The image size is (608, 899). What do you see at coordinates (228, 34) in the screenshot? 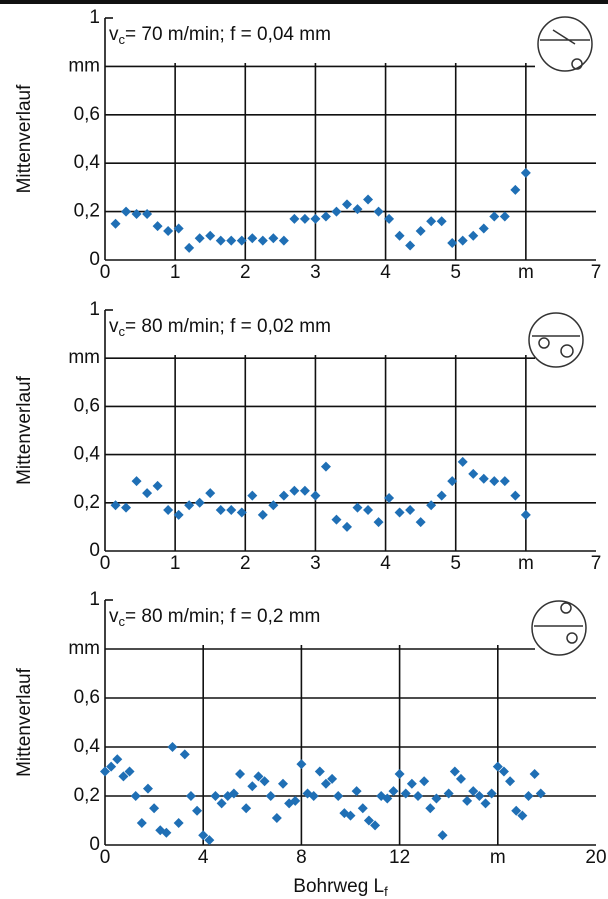
I see `title-part: = 70 m/min; f = 0,04 mm` at bounding box center [228, 34].